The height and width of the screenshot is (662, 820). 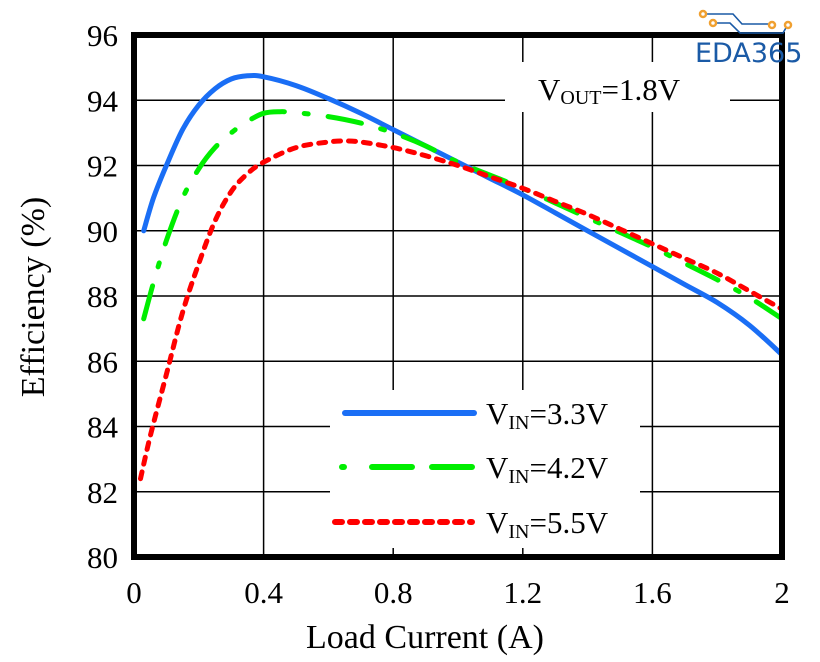 What do you see at coordinates (102, 361) in the screenshot?
I see `y-tick-label: 86` at bounding box center [102, 361].